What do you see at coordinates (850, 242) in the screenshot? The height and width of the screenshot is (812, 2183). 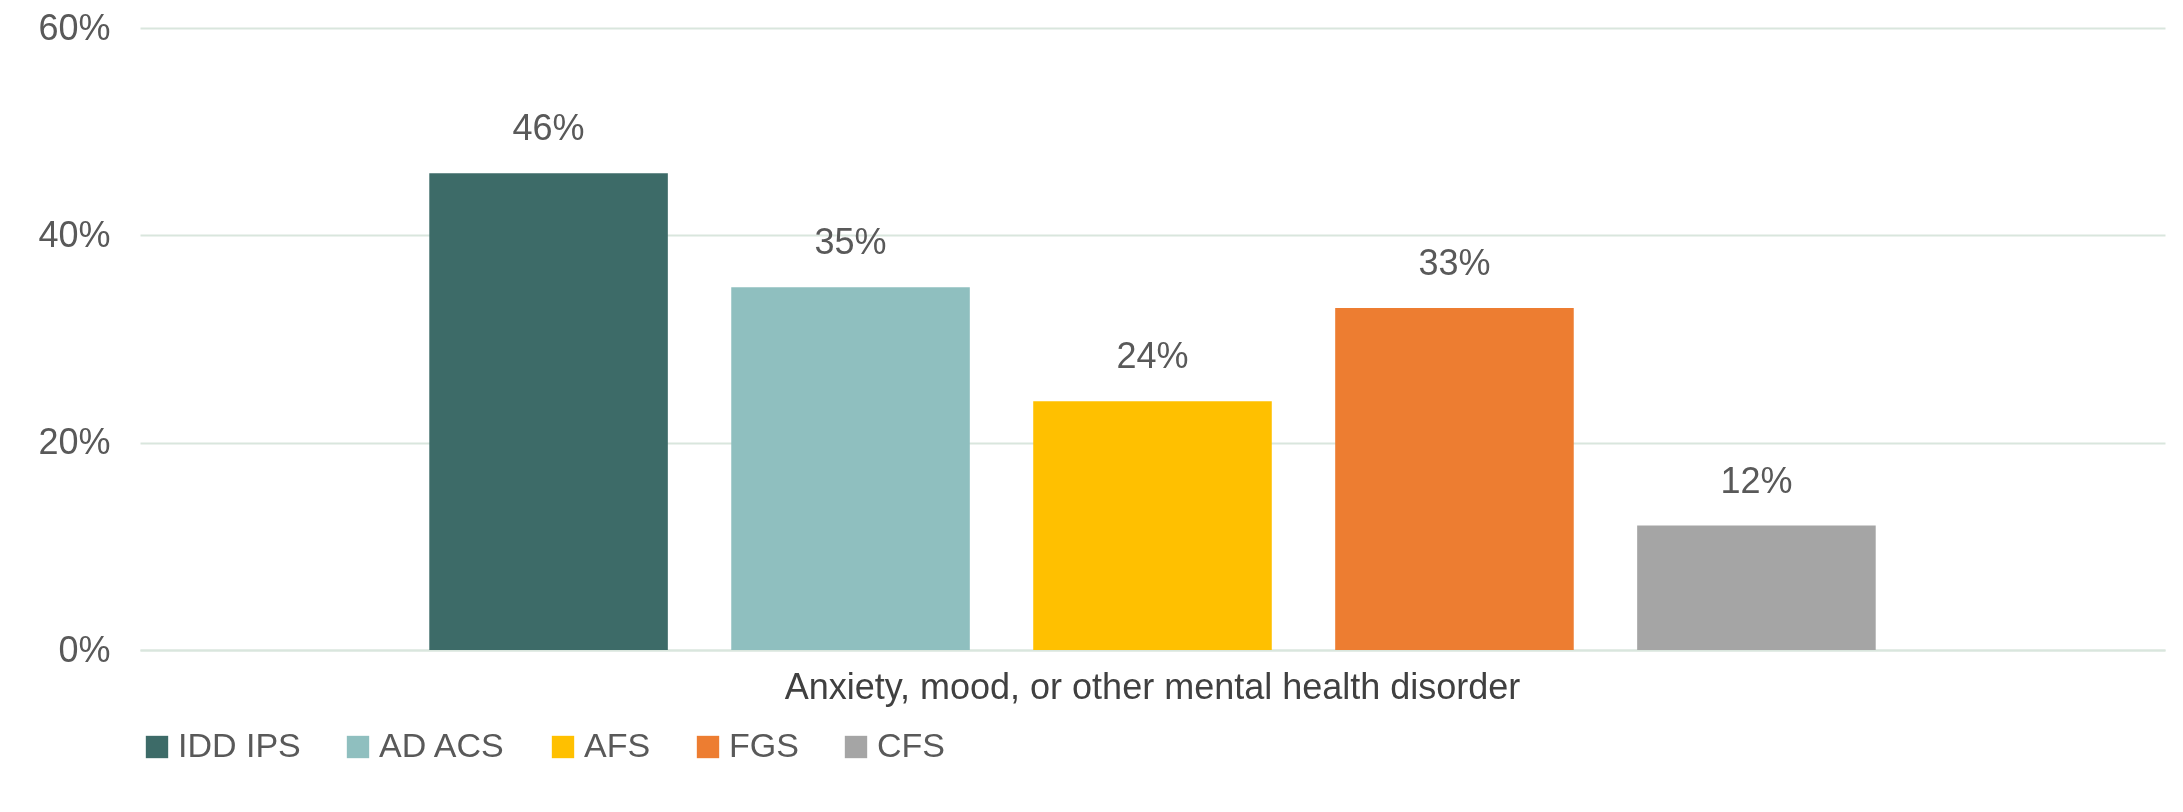 I see `data-label: 35%` at bounding box center [850, 242].